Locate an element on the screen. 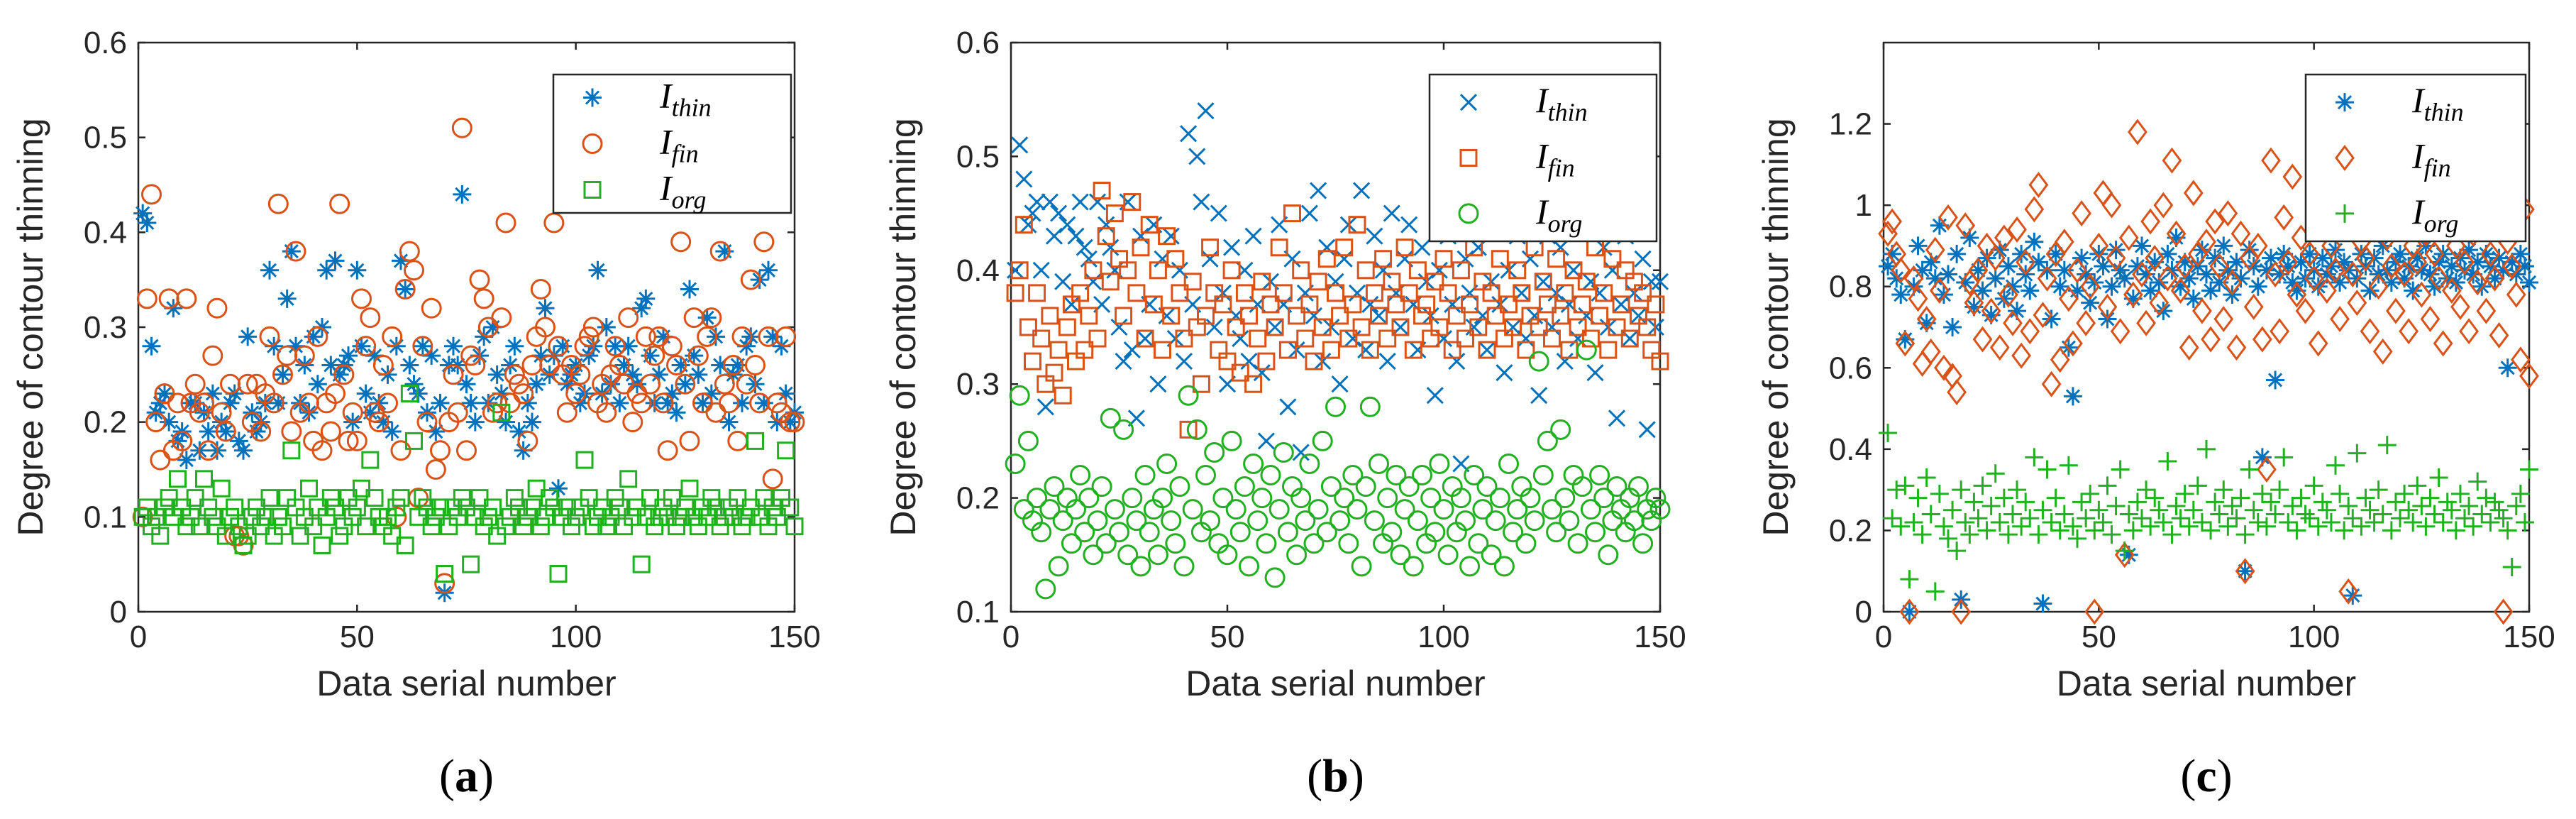 The height and width of the screenshot is (819, 2576). x-axis-label: Data serial number is located at coordinates (466, 683).